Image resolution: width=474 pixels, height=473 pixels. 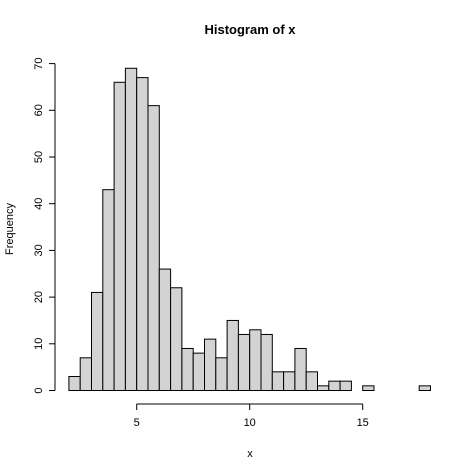 What do you see at coordinates (44, 225) in the screenshot?
I see `y-axis: 0 10 20 30 40 50 60 70` at bounding box center [44, 225].